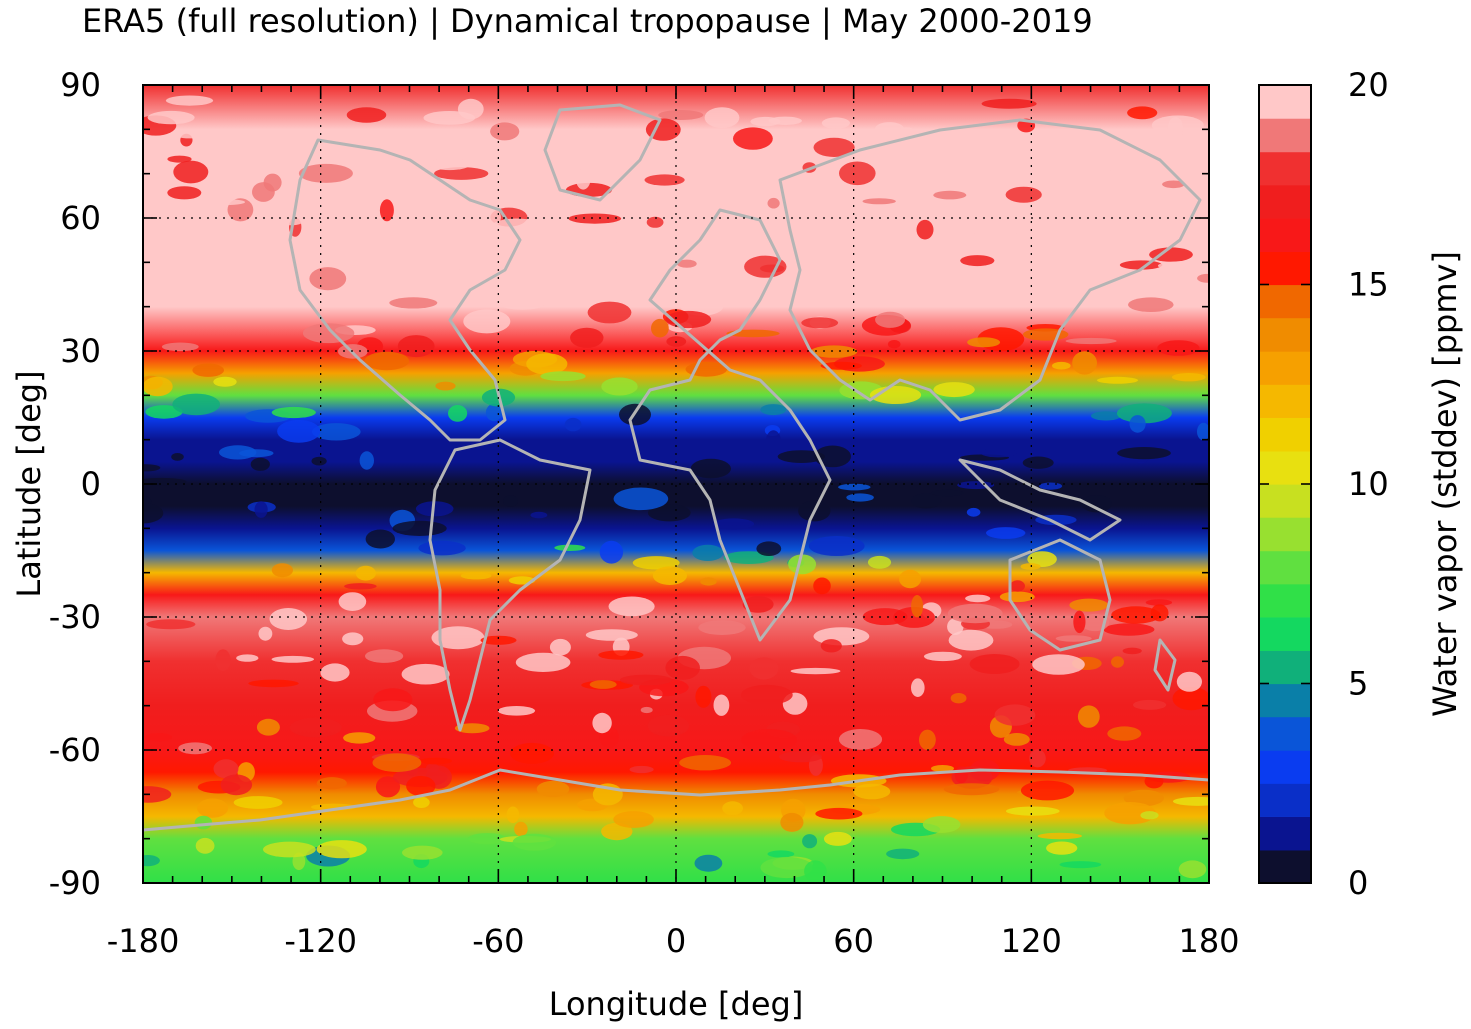 This screenshot has height=1029, width=1471. I want to click on x-tick-label: -60, so click(498, 941).